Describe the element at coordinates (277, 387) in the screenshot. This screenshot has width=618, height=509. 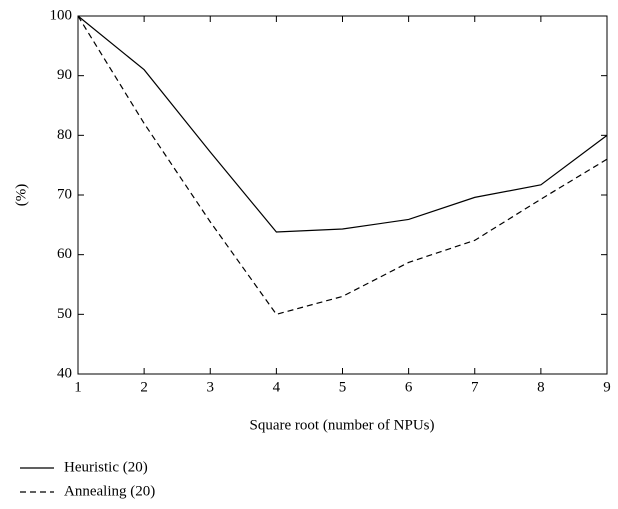
I see `x-tick-label: 4` at that location.